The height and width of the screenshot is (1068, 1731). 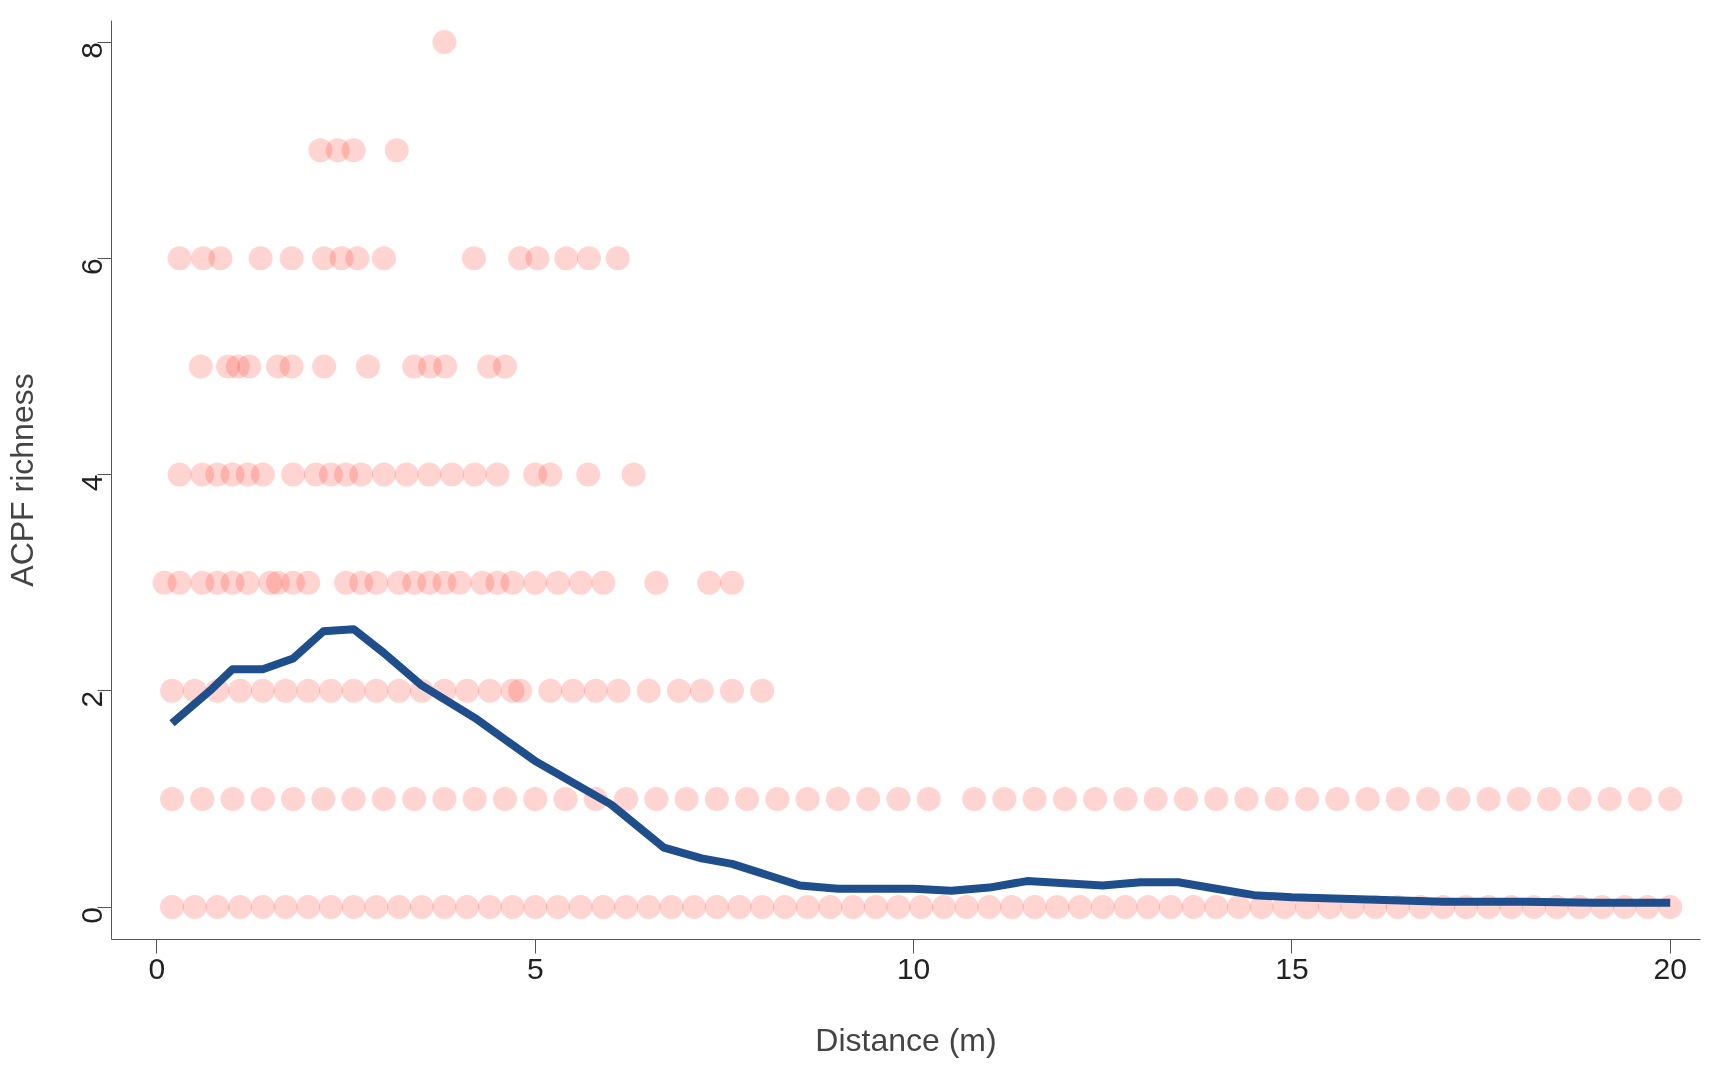 I want to click on y-axis-title: ACPF richness, so click(x=21, y=480).